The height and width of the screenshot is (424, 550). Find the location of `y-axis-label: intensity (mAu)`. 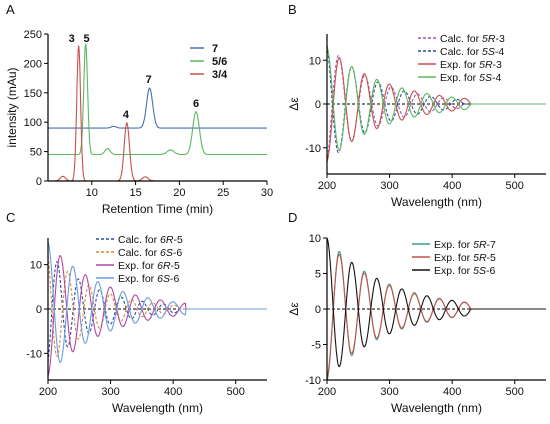

y-axis-label: intensity (mAu) is located at coordinates (12, 107).